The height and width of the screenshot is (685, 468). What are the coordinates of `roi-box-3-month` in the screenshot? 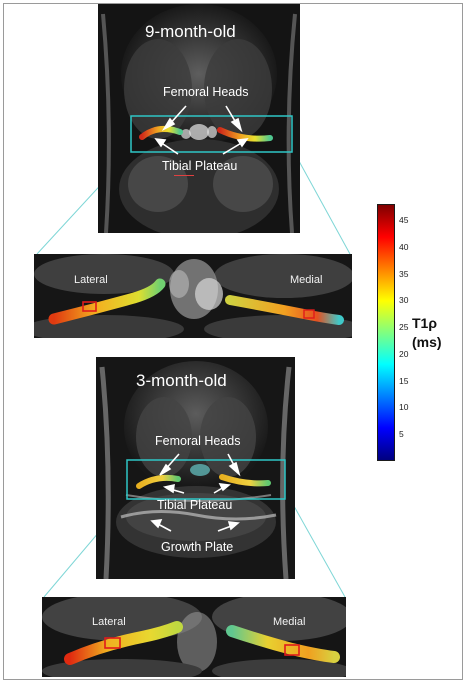 It's located at (206, 479).